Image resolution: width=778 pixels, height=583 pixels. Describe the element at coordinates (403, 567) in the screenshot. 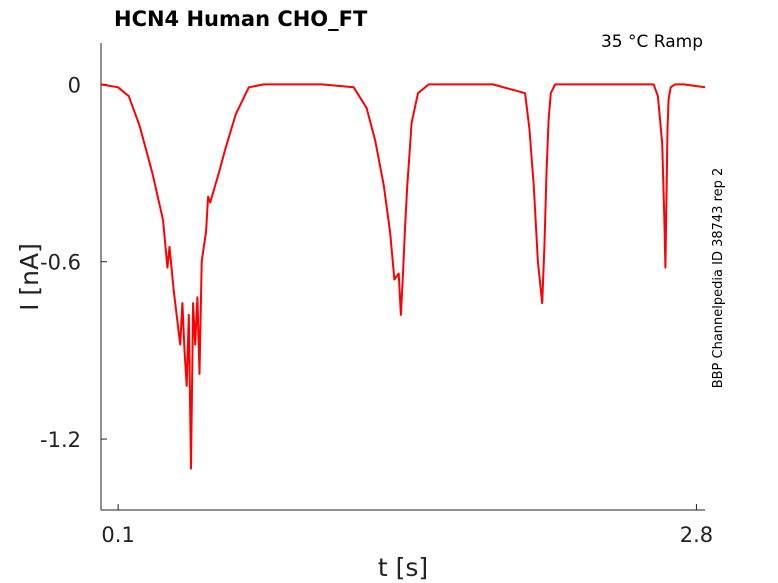

I see `x-axis-label: t [s]` at that location.